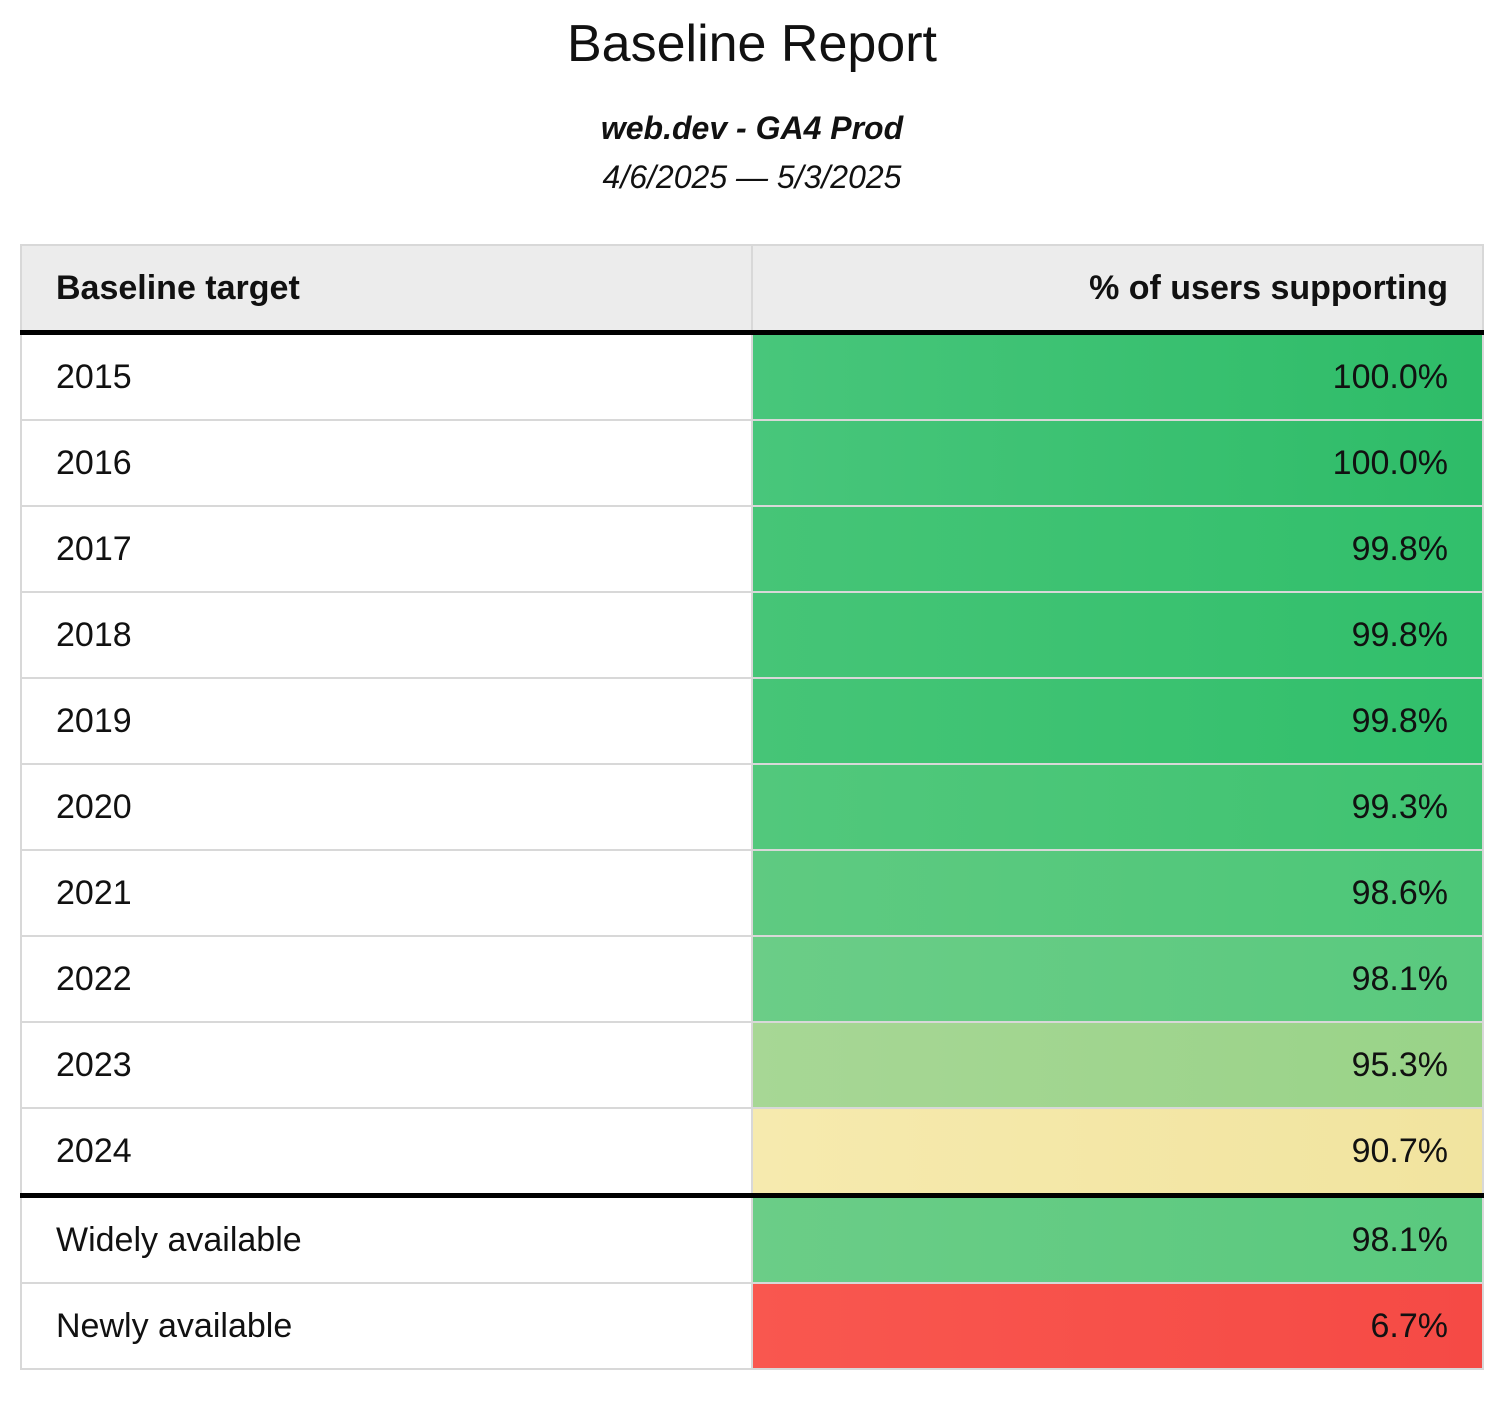 This screenshot has width=1504, height=1426. What do you see at coordinates (386, 1238) in the screenshot?
I see `baseline-target-cell: Widely available` at bounding box center [386, 1238].